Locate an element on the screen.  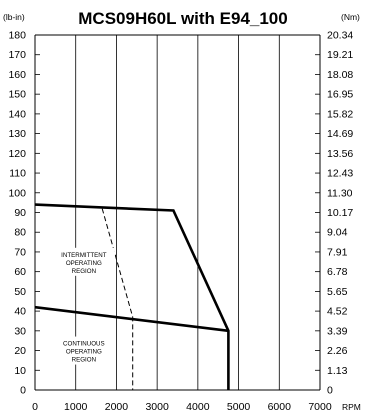
right-unit-label: (Nm) is located at coordinates (350, 17).